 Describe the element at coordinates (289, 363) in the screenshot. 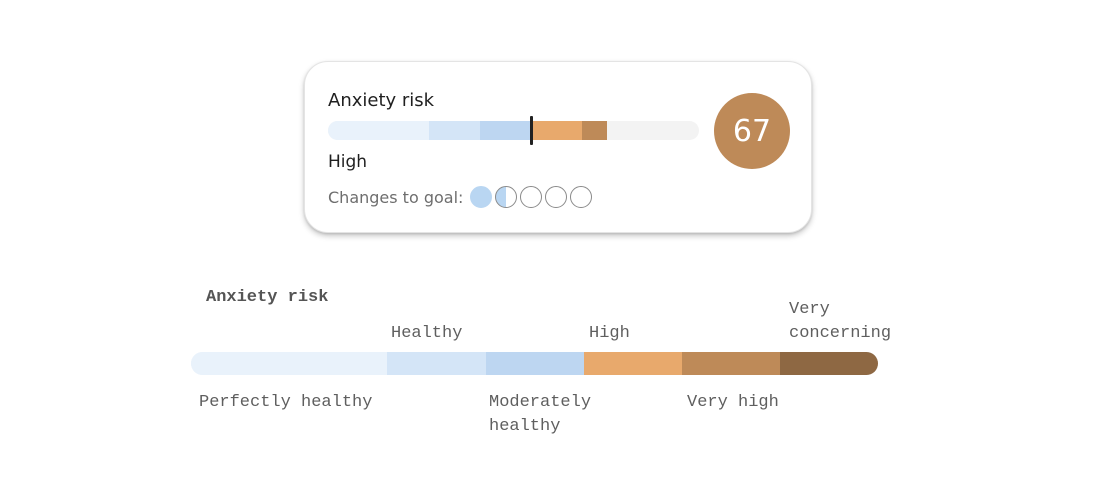

I see `scale-segment-perfectly-healthy` at that location.